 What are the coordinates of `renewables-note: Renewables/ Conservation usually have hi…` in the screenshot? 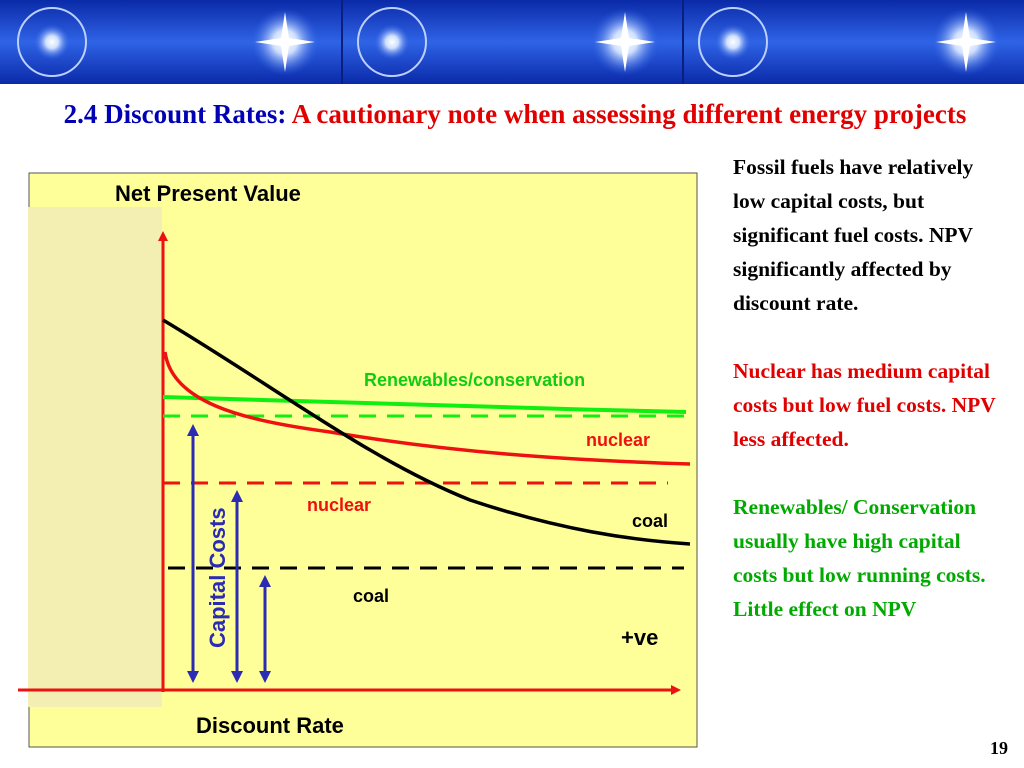 It's located at (859, 558).